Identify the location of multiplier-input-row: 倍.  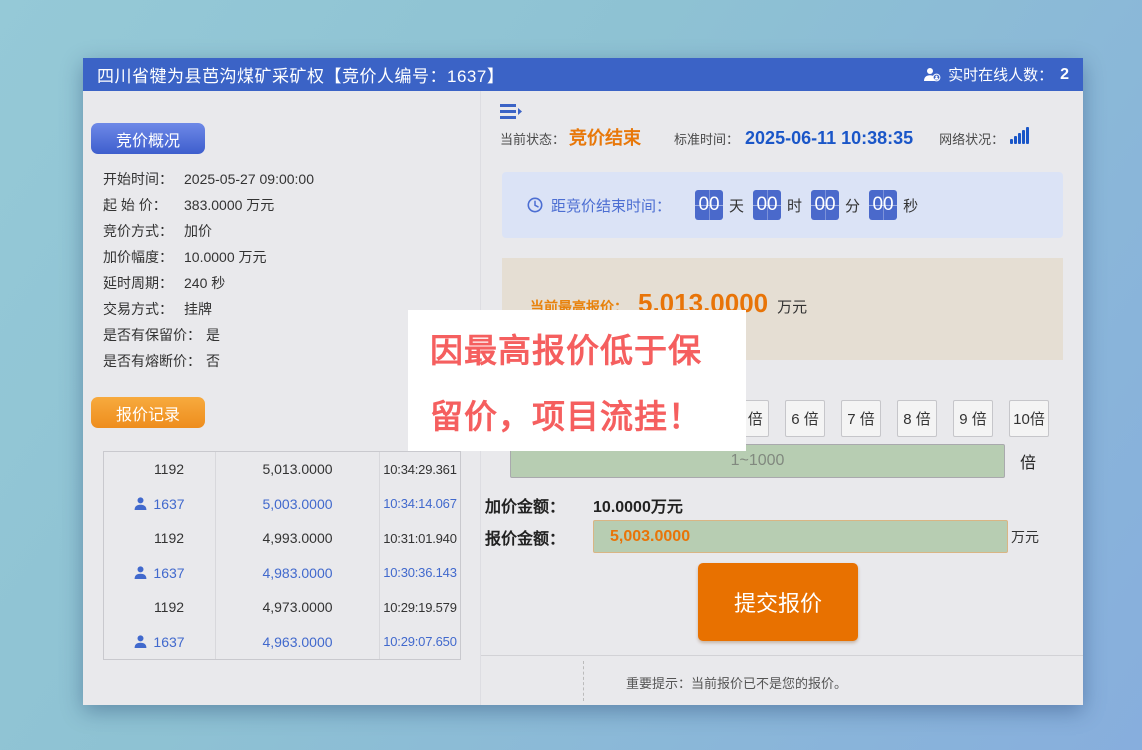
(773, 461).